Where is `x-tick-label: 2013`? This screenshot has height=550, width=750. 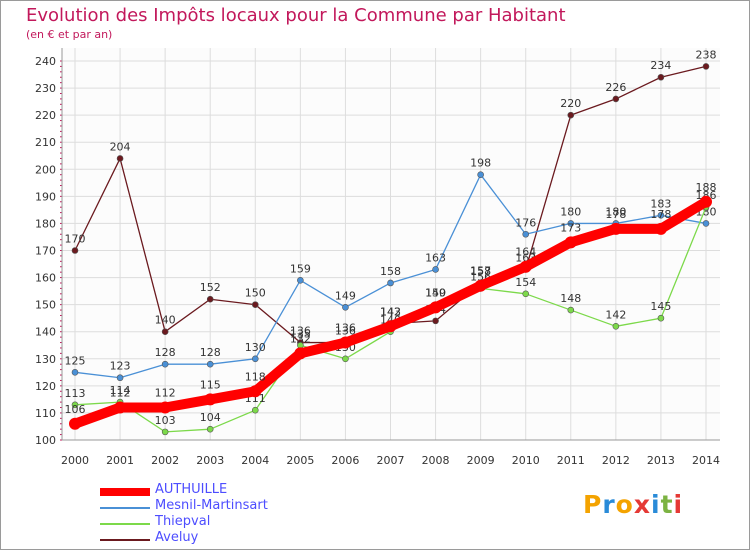
x-tick-label: 2013 is located at coordinates (661, 460).